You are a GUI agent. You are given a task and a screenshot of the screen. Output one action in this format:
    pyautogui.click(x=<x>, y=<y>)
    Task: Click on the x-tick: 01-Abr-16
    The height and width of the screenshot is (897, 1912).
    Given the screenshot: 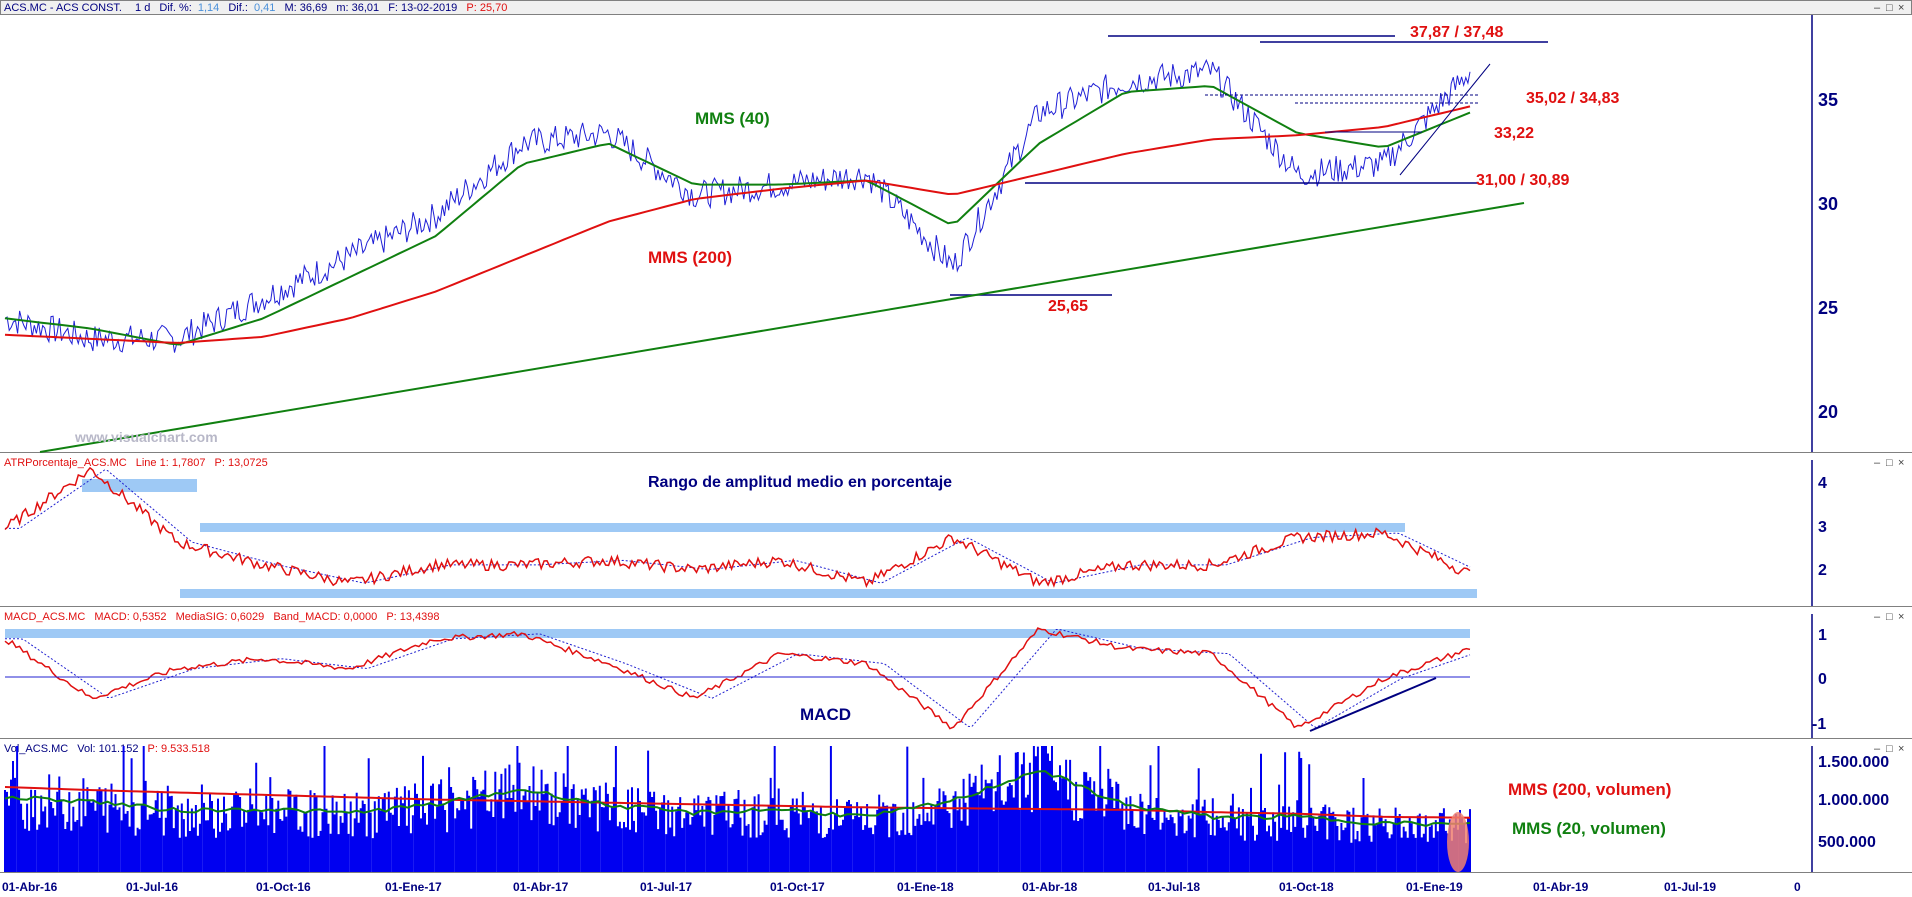 What is the action you would take?
    pyautogui.click(x=30, y=886)
    